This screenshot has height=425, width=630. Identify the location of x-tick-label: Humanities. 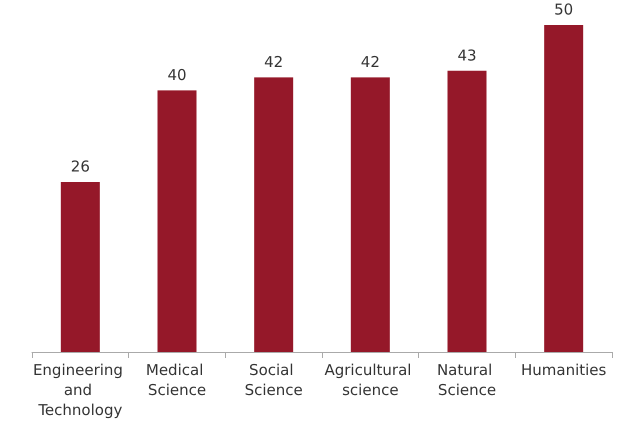
(563, 370).